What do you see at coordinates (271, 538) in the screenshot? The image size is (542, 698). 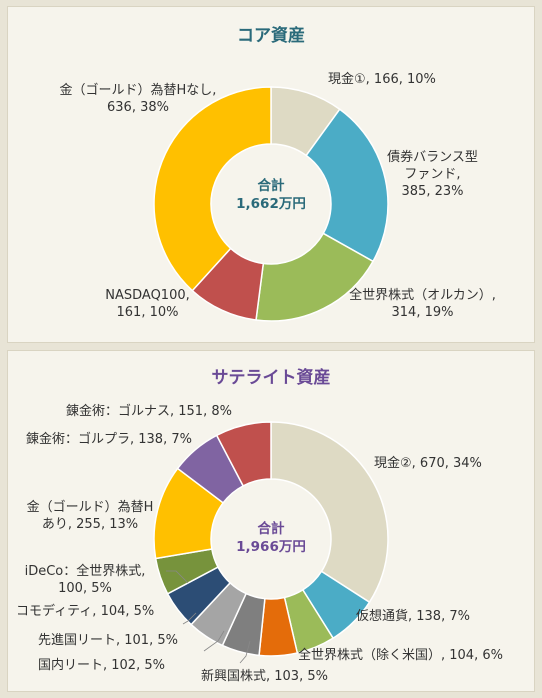 I see `satellite-center-total: 合計 1,966万円` at bounding box center [271, 538].